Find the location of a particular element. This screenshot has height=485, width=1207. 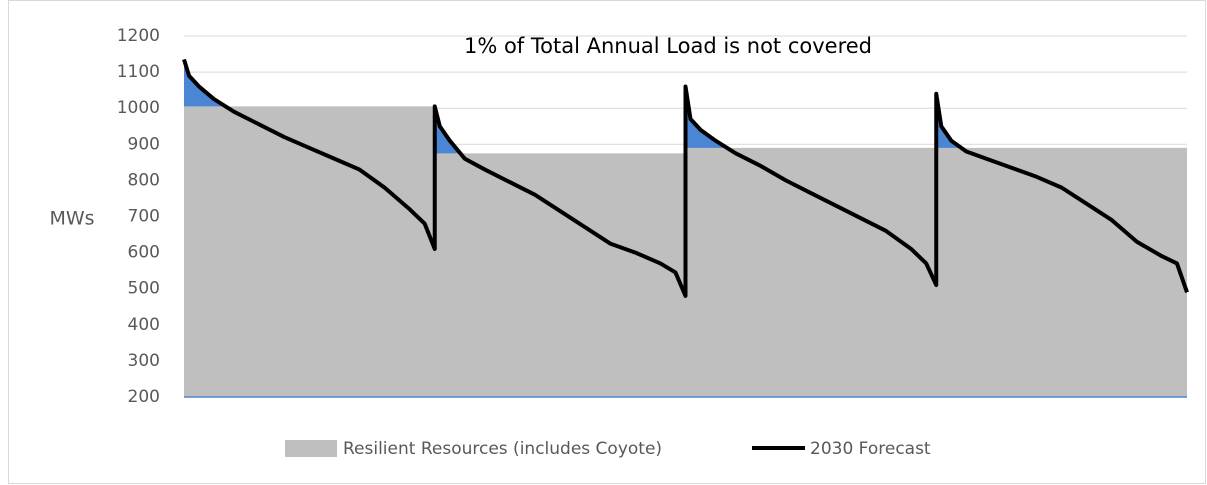

y-tick-label: 1200 is located at coordinates (138, 36).